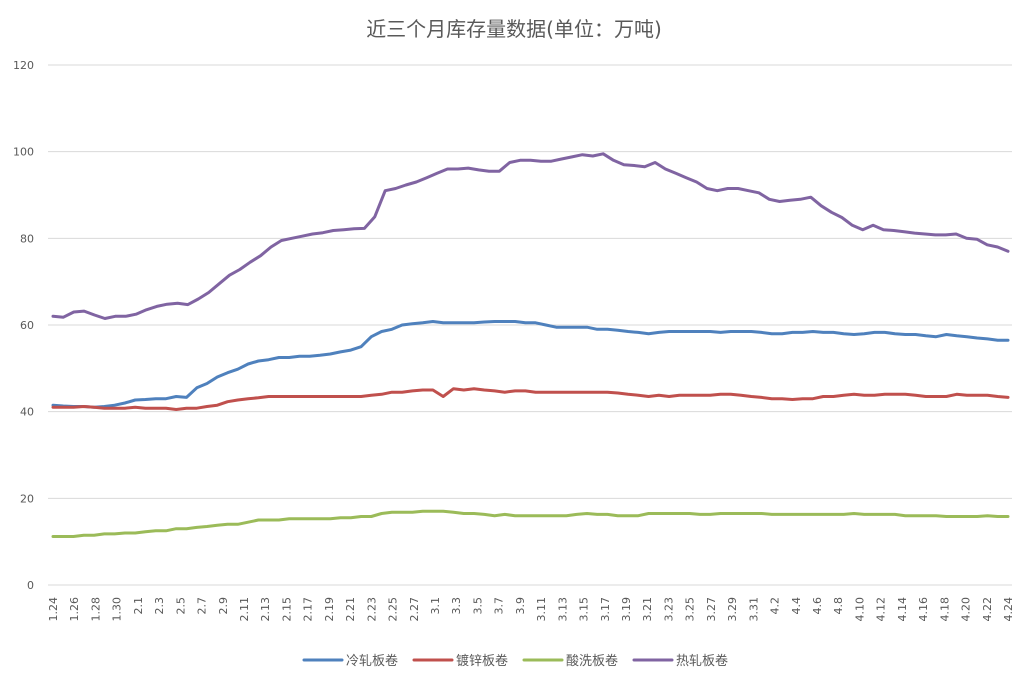 The image size is (1029, 685). I want to click on legend-item-1: 镀锌板卷, so click(460, 661).